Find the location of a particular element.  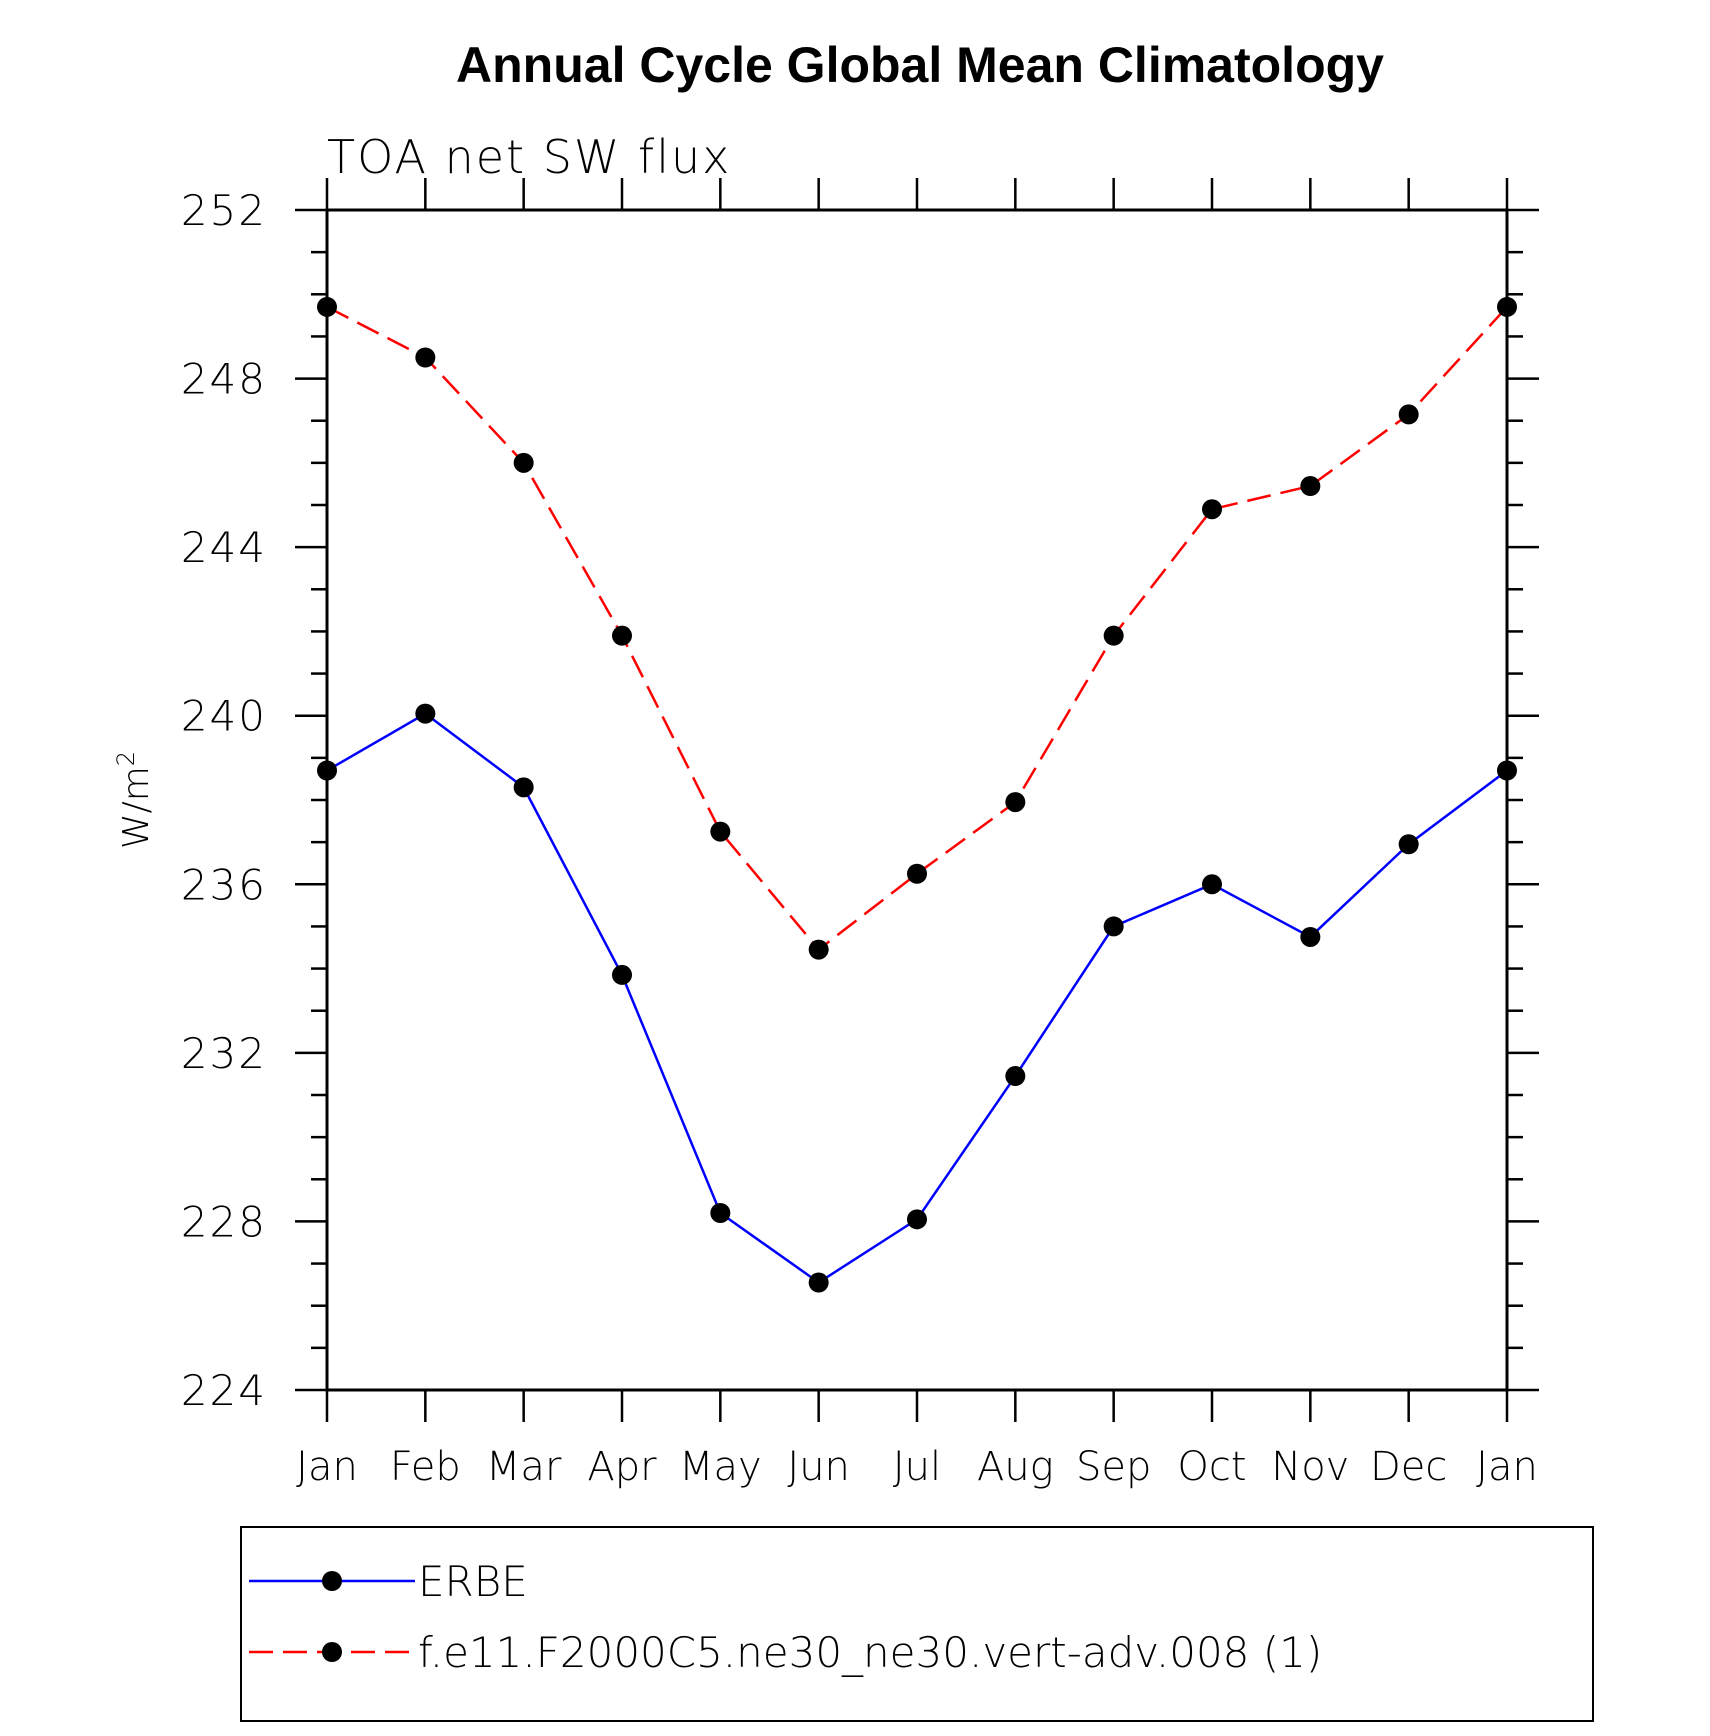

x-tick-label: Feb is located at coordinates (425, 1467).